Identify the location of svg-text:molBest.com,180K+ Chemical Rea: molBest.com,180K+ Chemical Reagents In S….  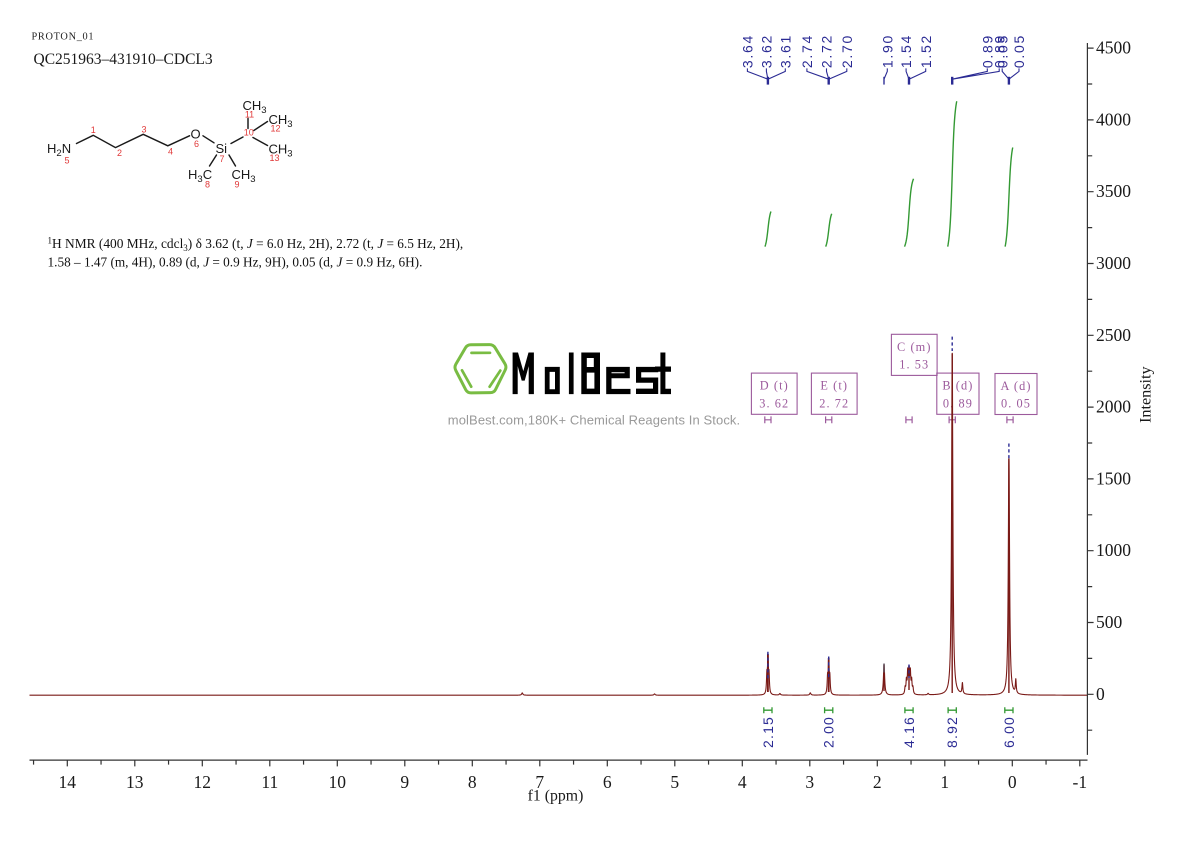
(594, 420).